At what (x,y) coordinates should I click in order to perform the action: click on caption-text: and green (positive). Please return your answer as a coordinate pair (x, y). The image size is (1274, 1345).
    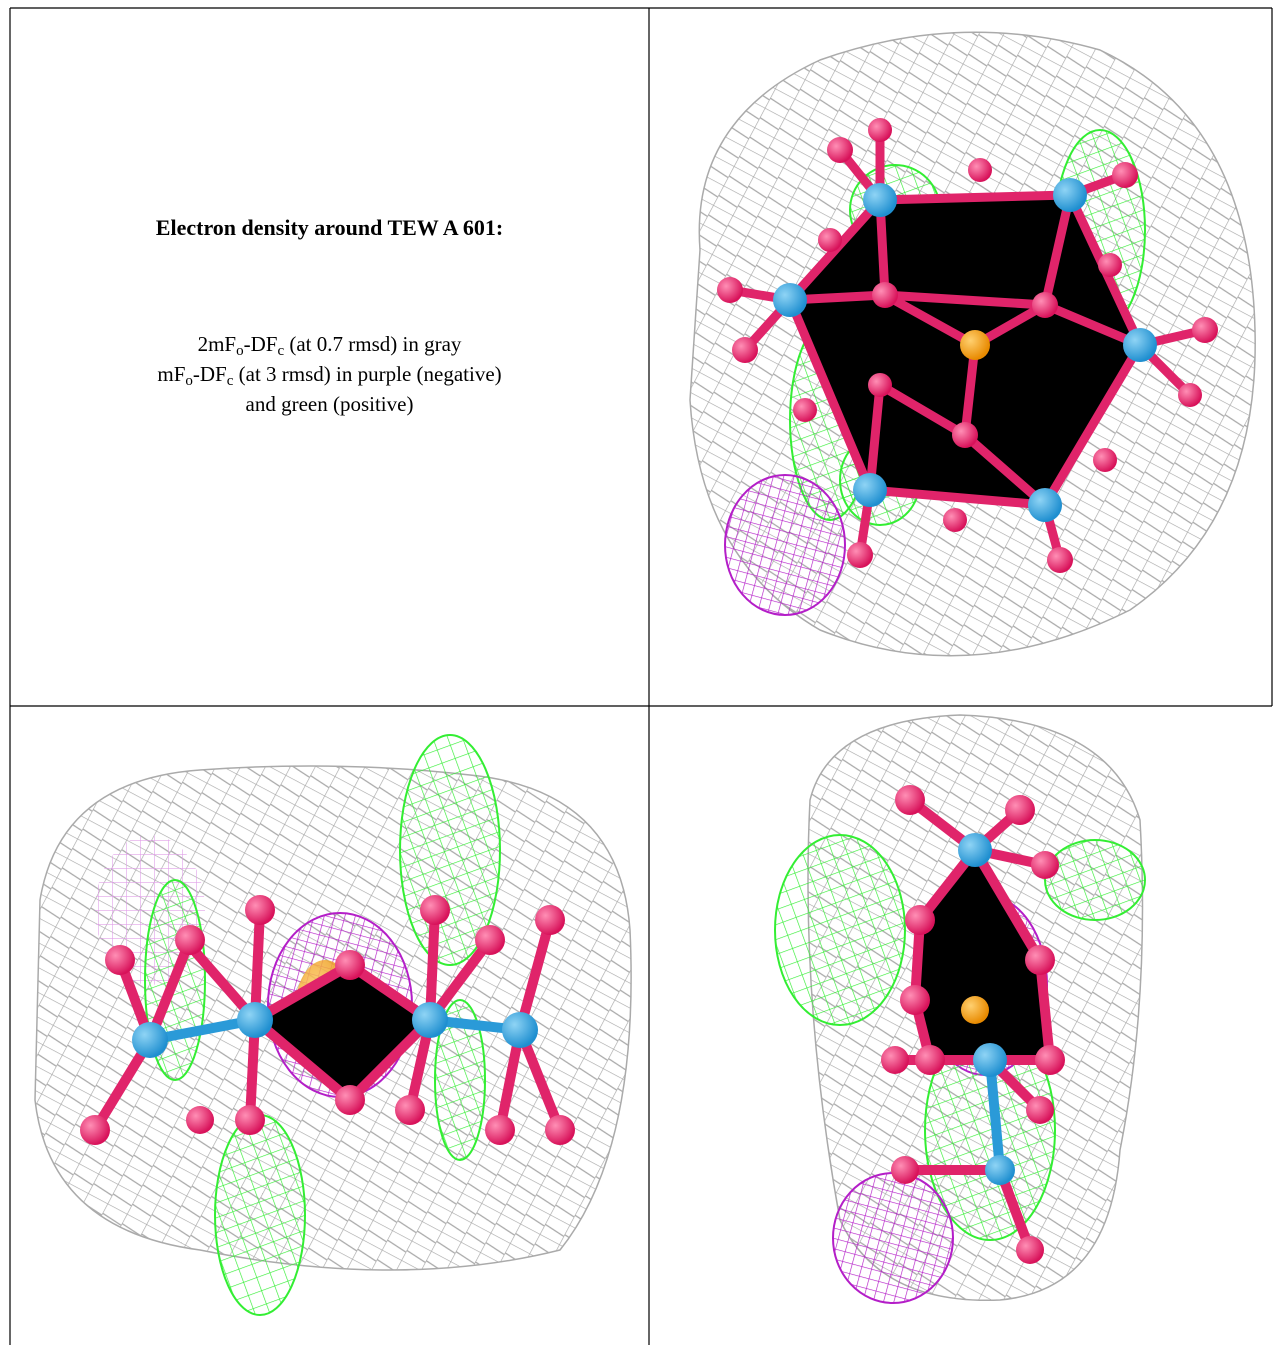
    Looking at the image, I should click on (329, 404).